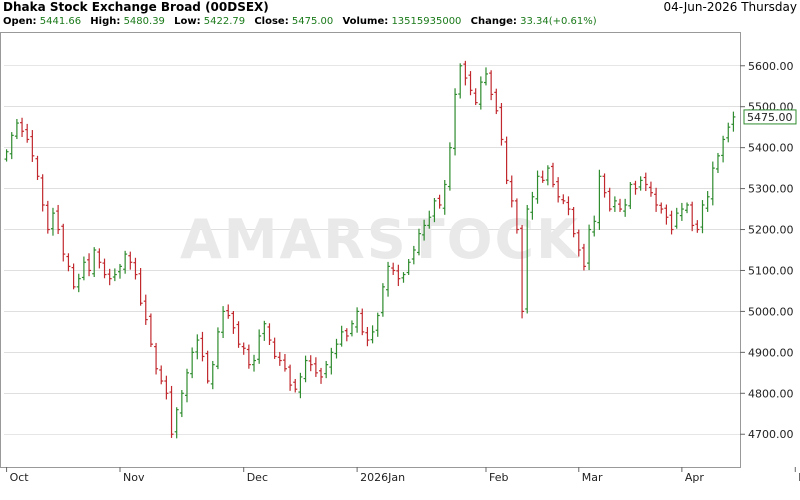 The width and height of the screenshot is (800, 500). I want to click on x-tick-label: Dec, so click(257, 477).